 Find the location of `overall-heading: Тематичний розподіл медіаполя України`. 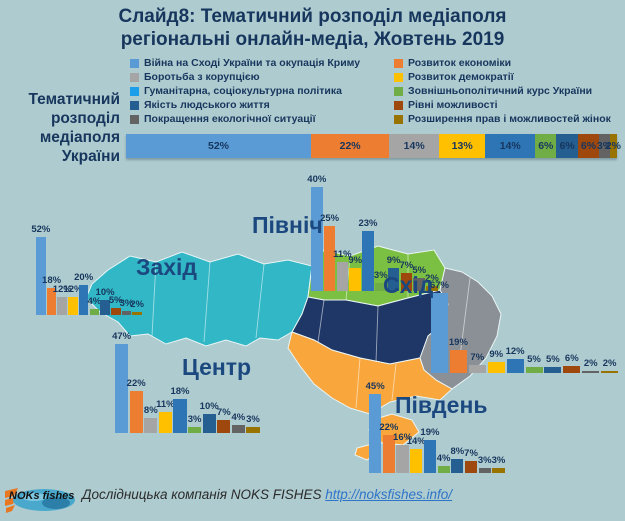

overall-heading: Тематичний розподіл медіаполя України is located at coordinates (62, 128).